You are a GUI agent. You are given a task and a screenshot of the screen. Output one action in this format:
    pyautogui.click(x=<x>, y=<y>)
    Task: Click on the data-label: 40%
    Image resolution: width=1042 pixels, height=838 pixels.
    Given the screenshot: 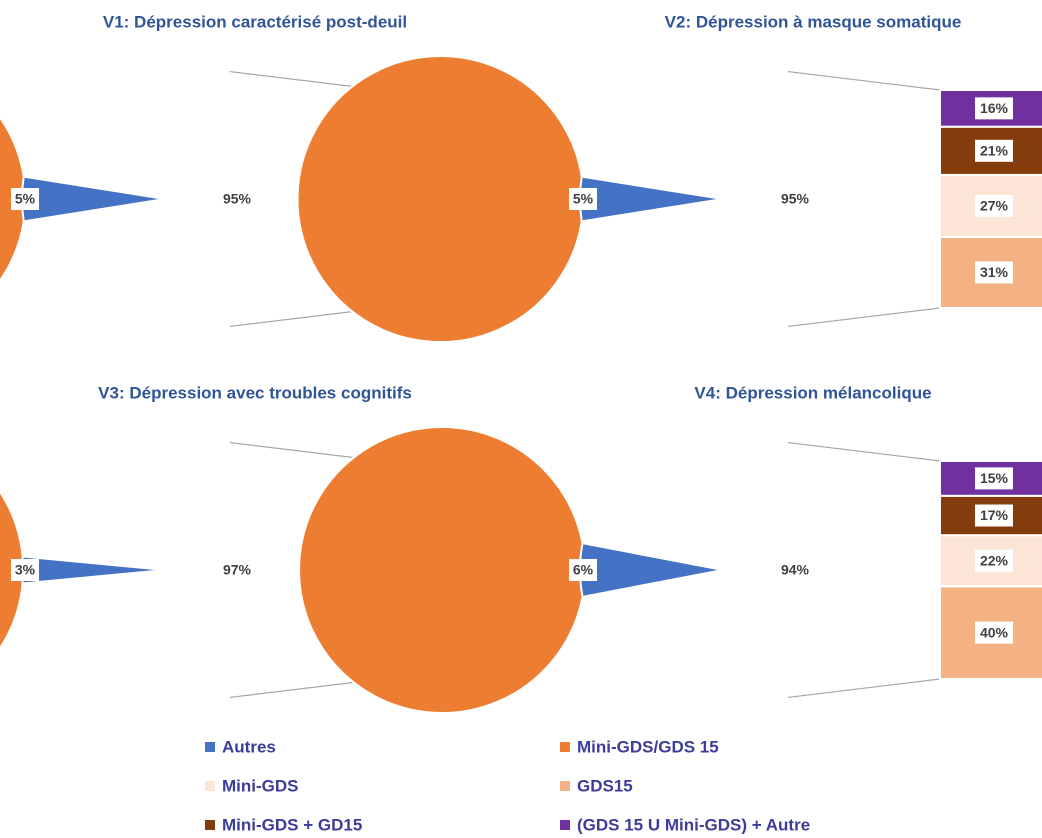 What is the action you would take?
    pyautogui.click(x=994, y=632)
    